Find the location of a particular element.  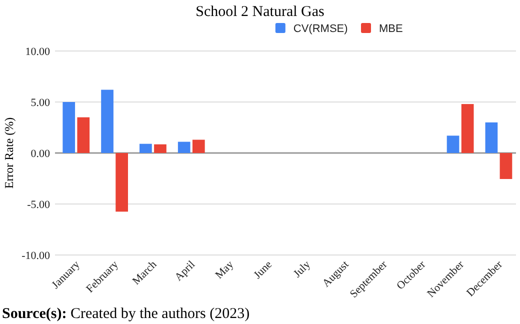

y-tick-label: -10.00 is located at coordinates (36, 256).